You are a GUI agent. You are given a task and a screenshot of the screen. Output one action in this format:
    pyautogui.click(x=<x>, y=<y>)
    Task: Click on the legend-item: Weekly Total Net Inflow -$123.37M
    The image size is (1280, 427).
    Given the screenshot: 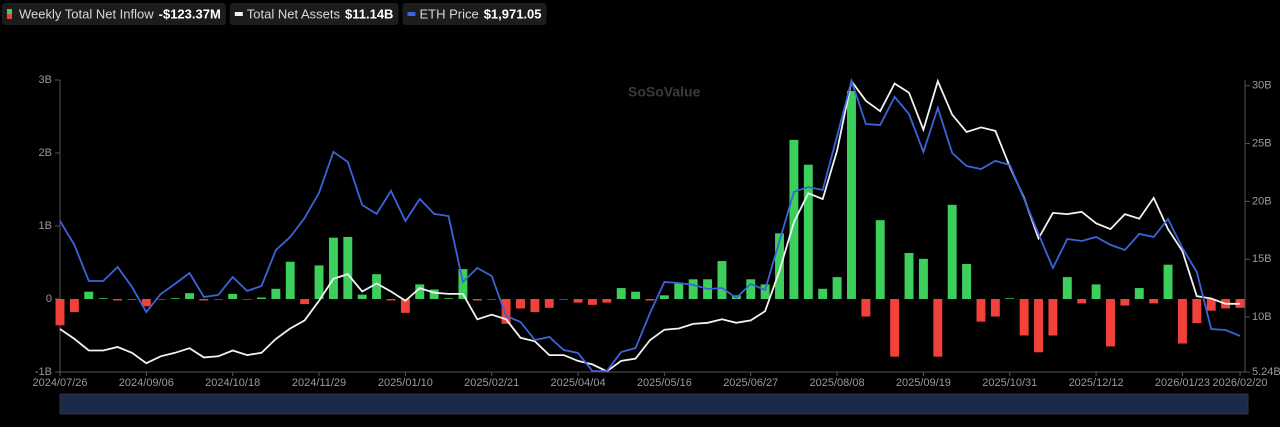 What is the action you would take?
    pyautogui.click(x=114, y=14)
    